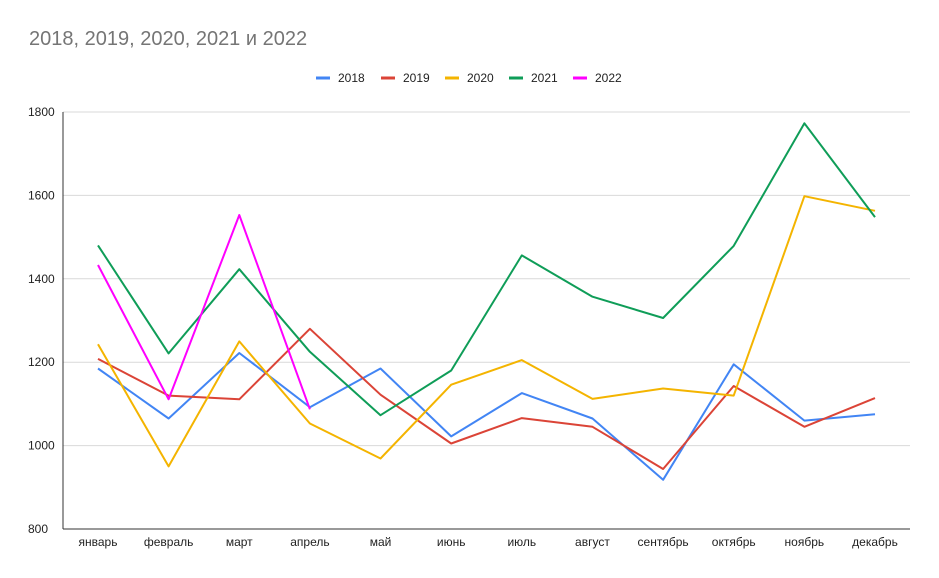 The image size is (939, 578). Describe the element at coordinates (381, 542) in the screenshot. I see `x-tick-label: май` at that location.